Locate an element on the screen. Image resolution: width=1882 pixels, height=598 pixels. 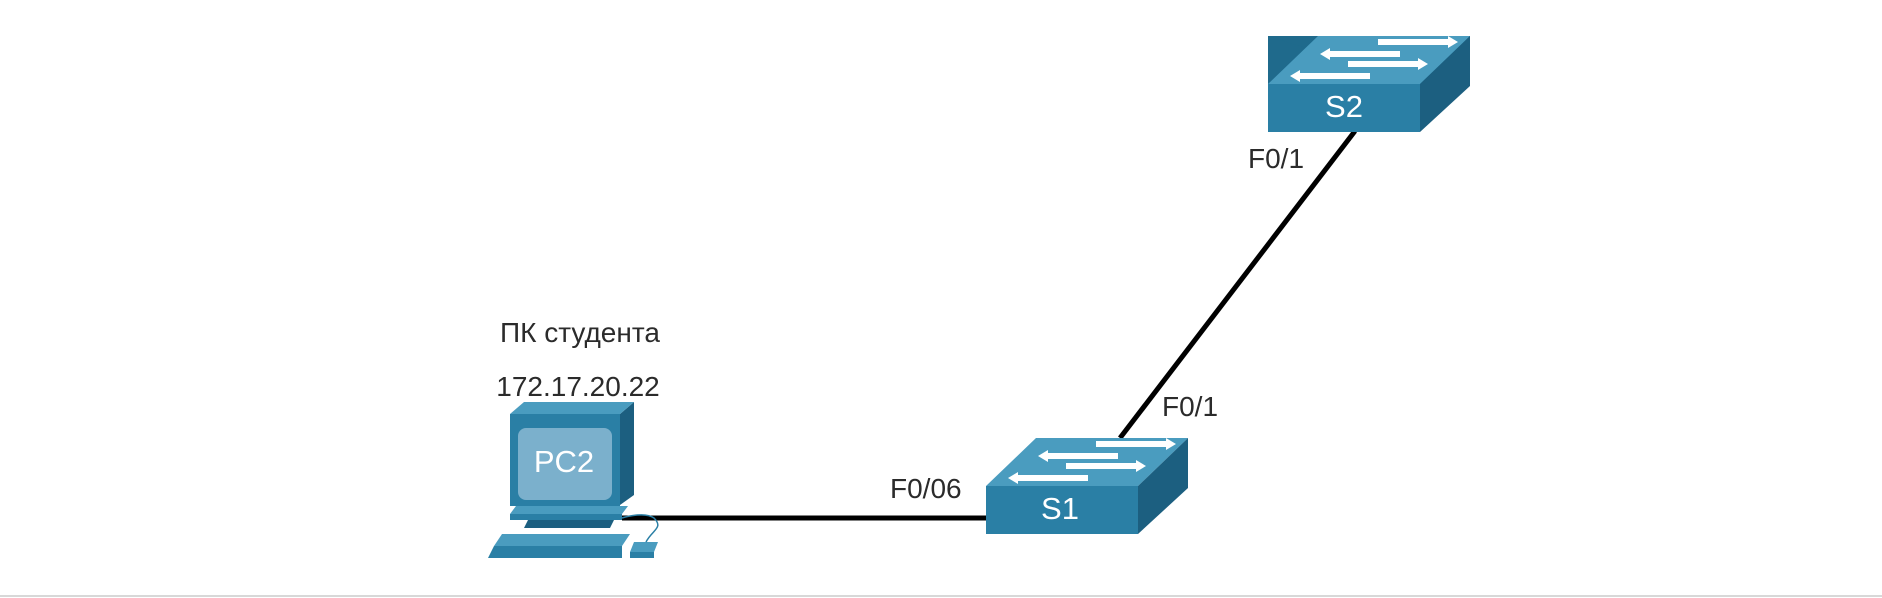
pc2-computer: PC2 is located at coordinates (573, 480).